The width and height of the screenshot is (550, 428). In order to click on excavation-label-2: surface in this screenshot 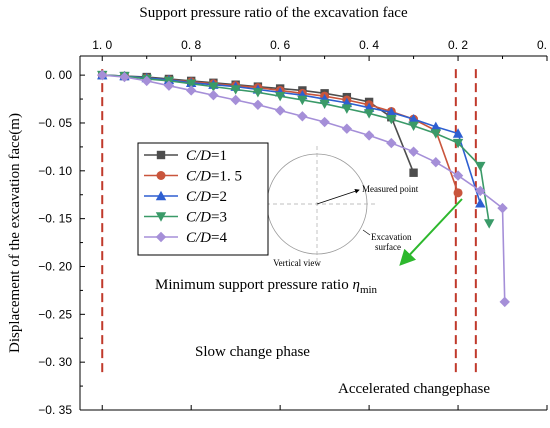, I will do `click(388, 247)`.